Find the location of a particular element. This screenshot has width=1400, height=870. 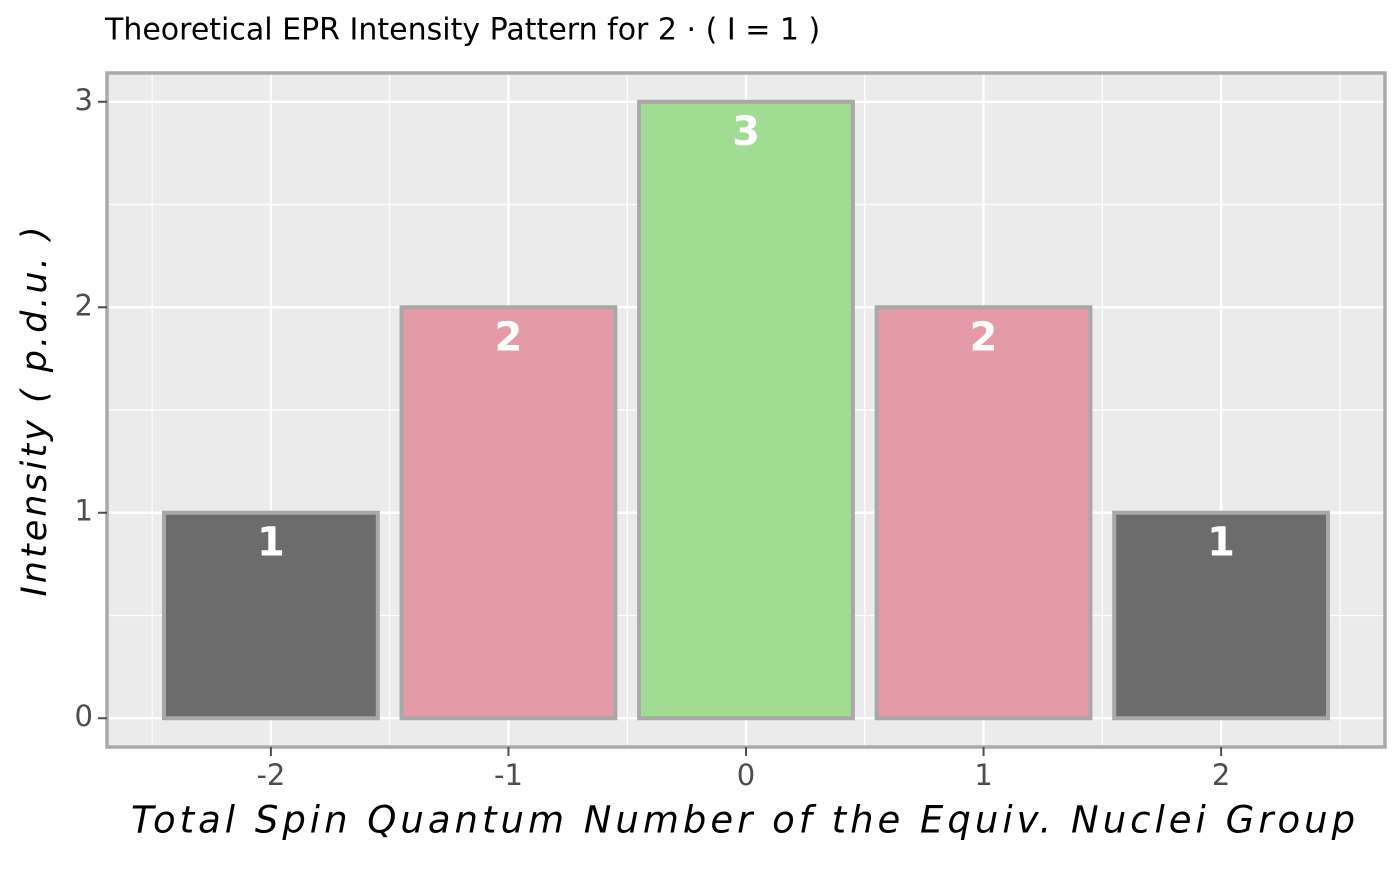

x-tick-label: -1 is located at coordinates (508, 775).